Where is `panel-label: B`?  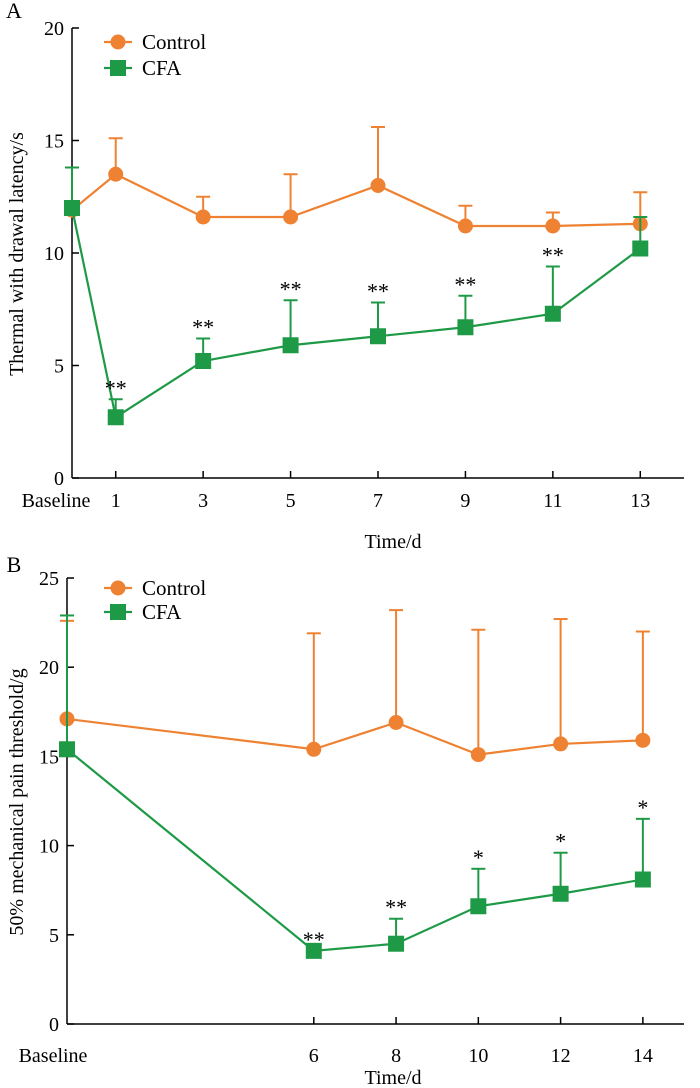
panel-label: B is located at coordinates (14, 564).